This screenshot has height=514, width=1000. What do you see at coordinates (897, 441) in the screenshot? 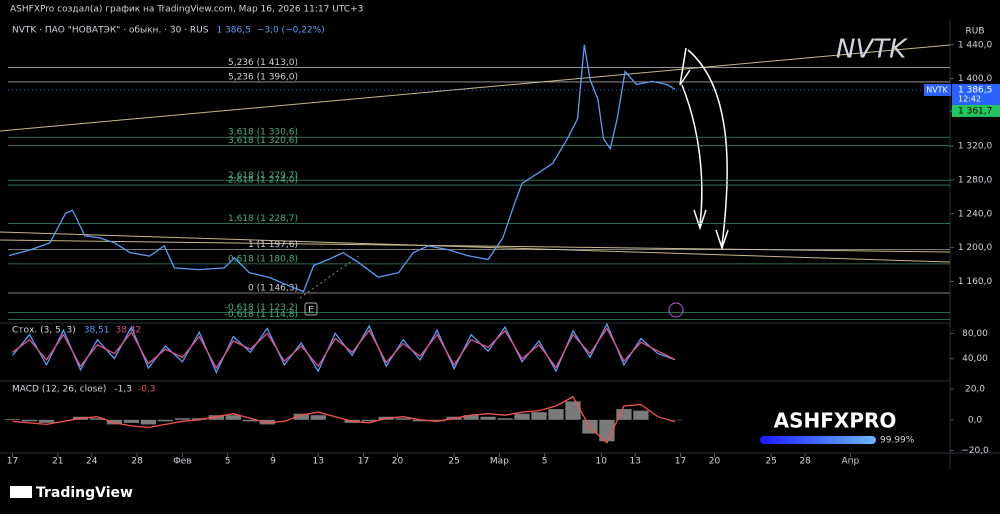
I see `progress-label: 99.99%` at bounding box center [897, 441].